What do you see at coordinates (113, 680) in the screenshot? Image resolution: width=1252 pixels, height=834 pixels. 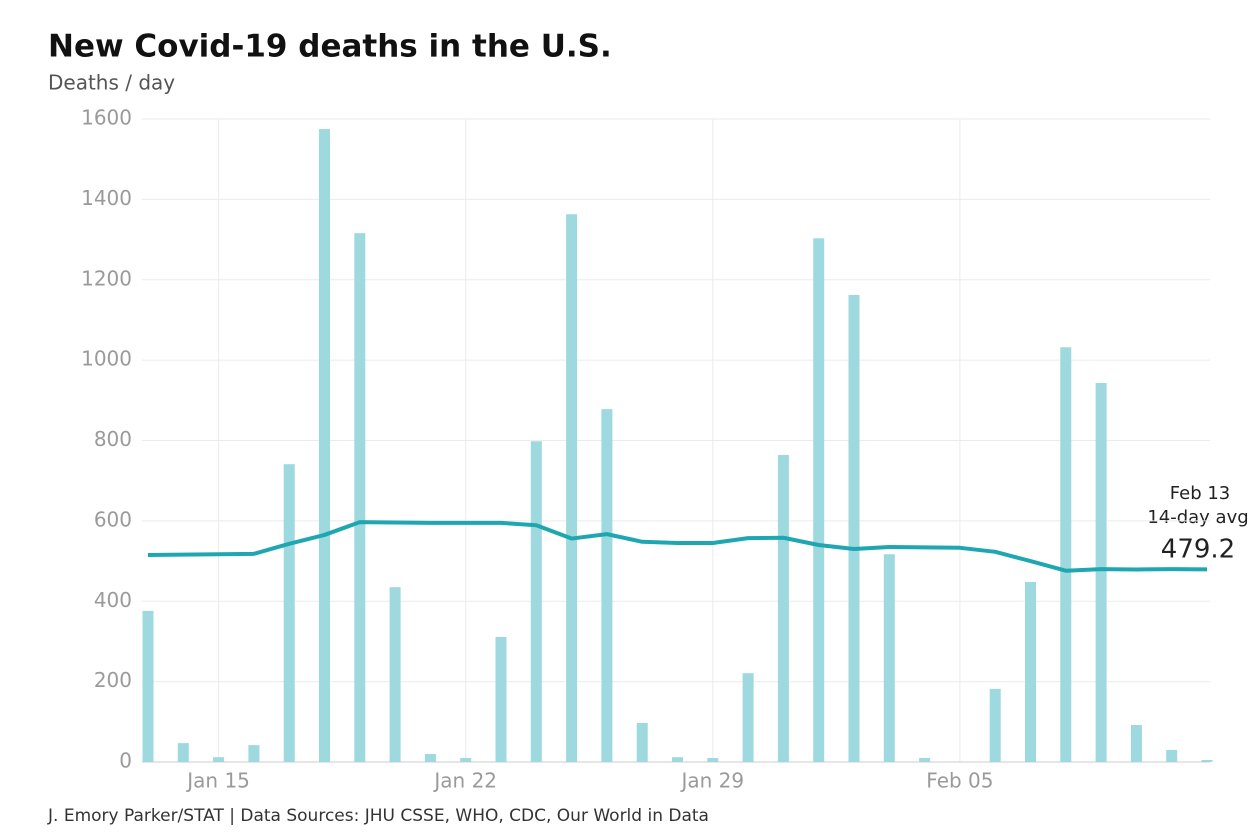 I see `y-tick-label: 200` at bounding box center [113, 680].